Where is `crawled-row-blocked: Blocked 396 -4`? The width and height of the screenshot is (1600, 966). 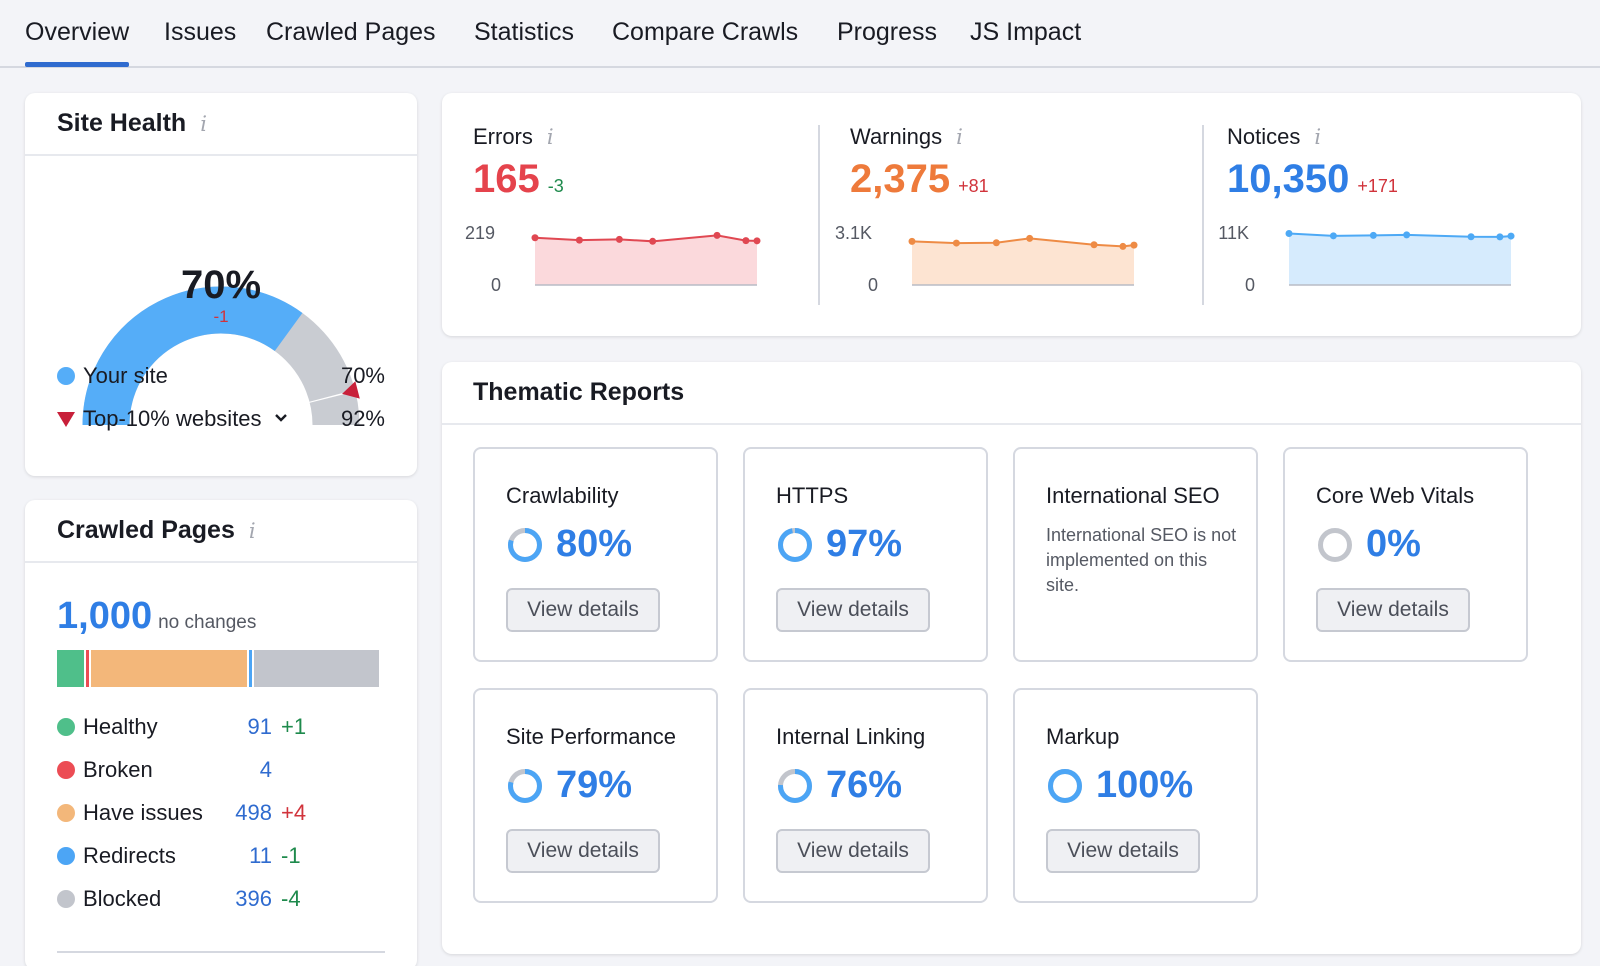 crawled-row-blocked: Blocked 396 -4 is located at coordinates (222, 899).